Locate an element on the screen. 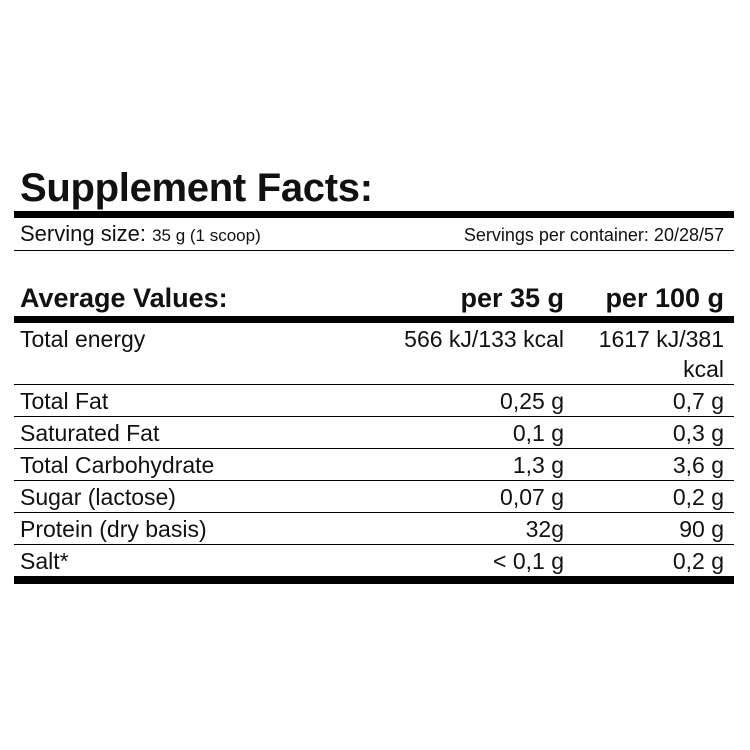  nutrient-name: Total energy is located at coordinates (83, 339).